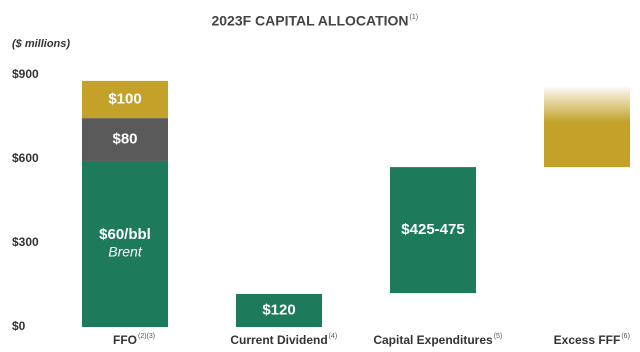 The height and width of the screenshot is (352, 640). What do you see at coordinates (25, 158) in the screenshot?
I see `y-tick-label: $600` at bounding box center [25, 158].